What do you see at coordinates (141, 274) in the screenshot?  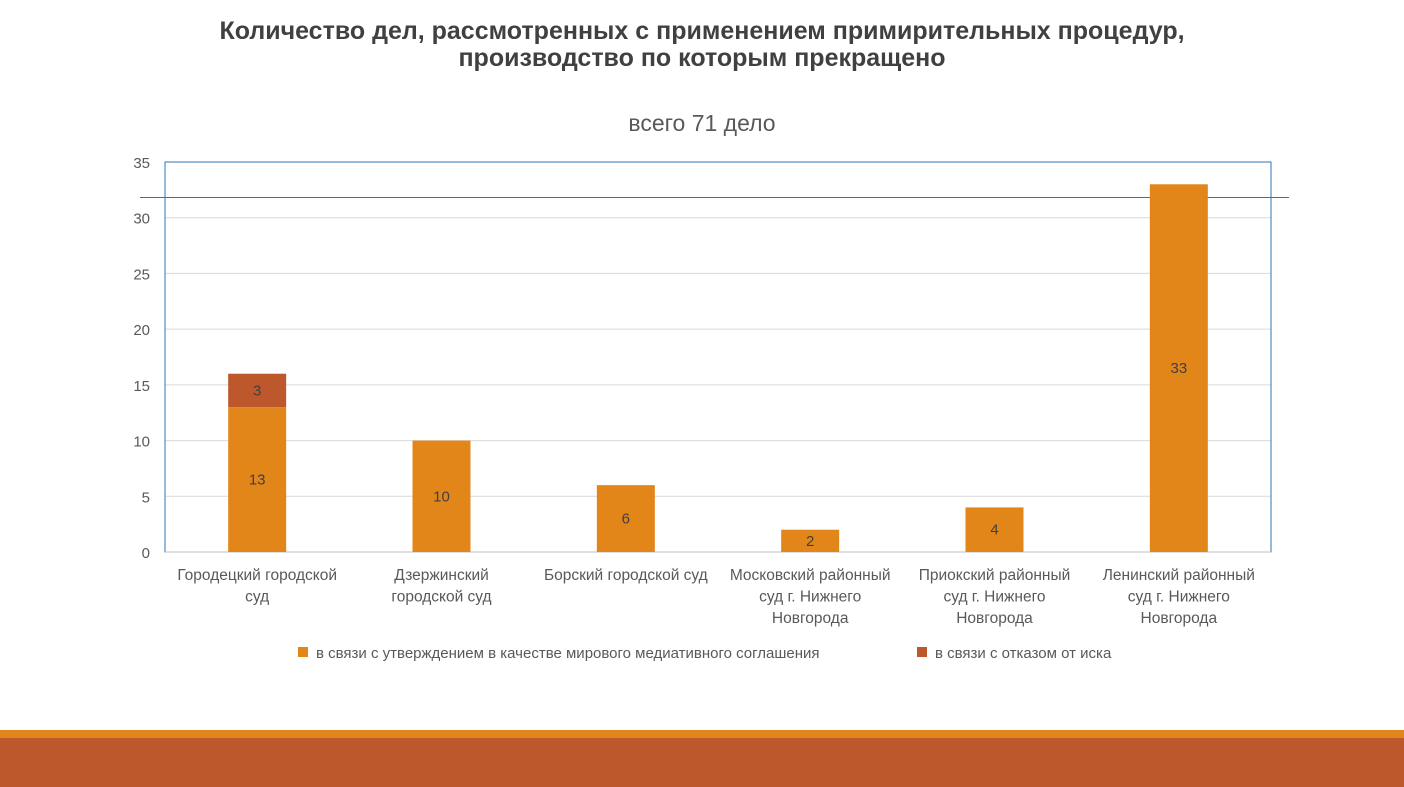 I see `y-tick-label: 25` at bounding box center [141, 274].